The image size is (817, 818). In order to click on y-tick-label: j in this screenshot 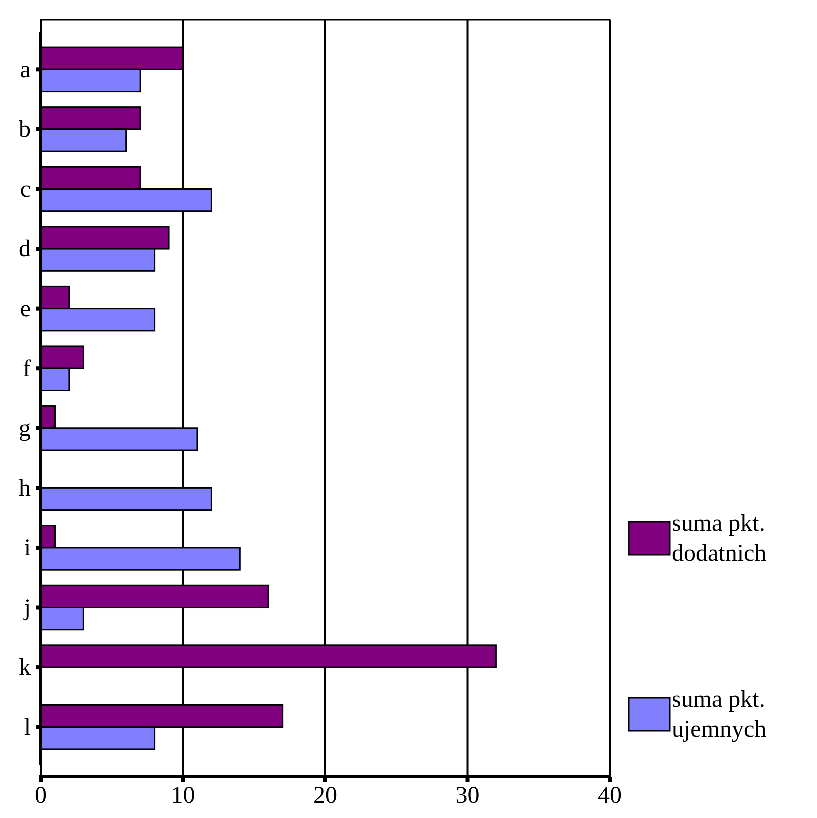, I will do `click(27, 608)`.